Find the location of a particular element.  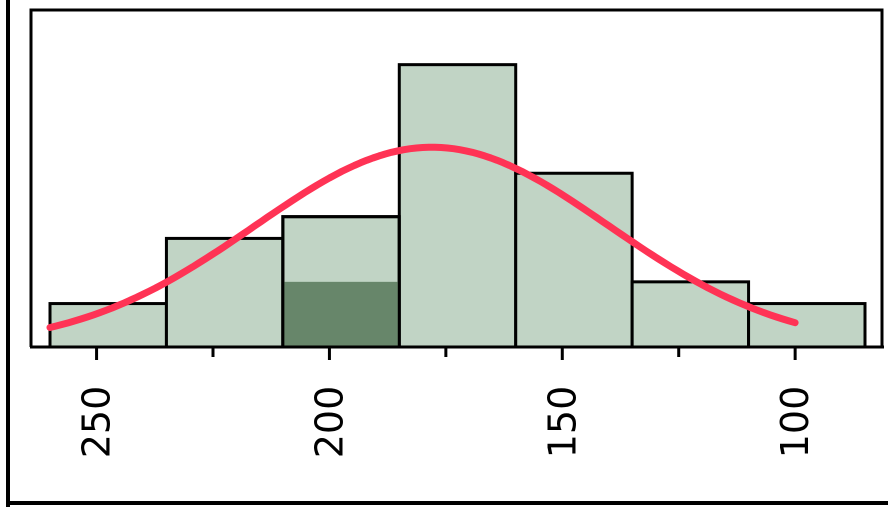

x-tick-label-100: 100 is located at coordinates (795, 422).